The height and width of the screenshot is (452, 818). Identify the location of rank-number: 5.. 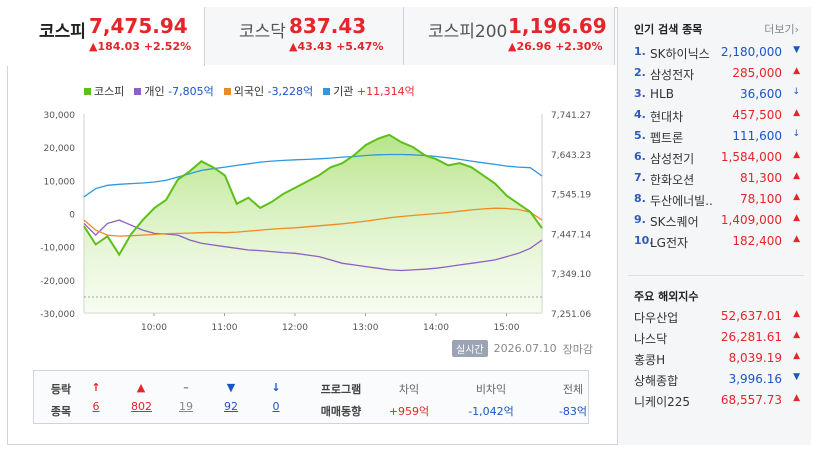
(640, 135).